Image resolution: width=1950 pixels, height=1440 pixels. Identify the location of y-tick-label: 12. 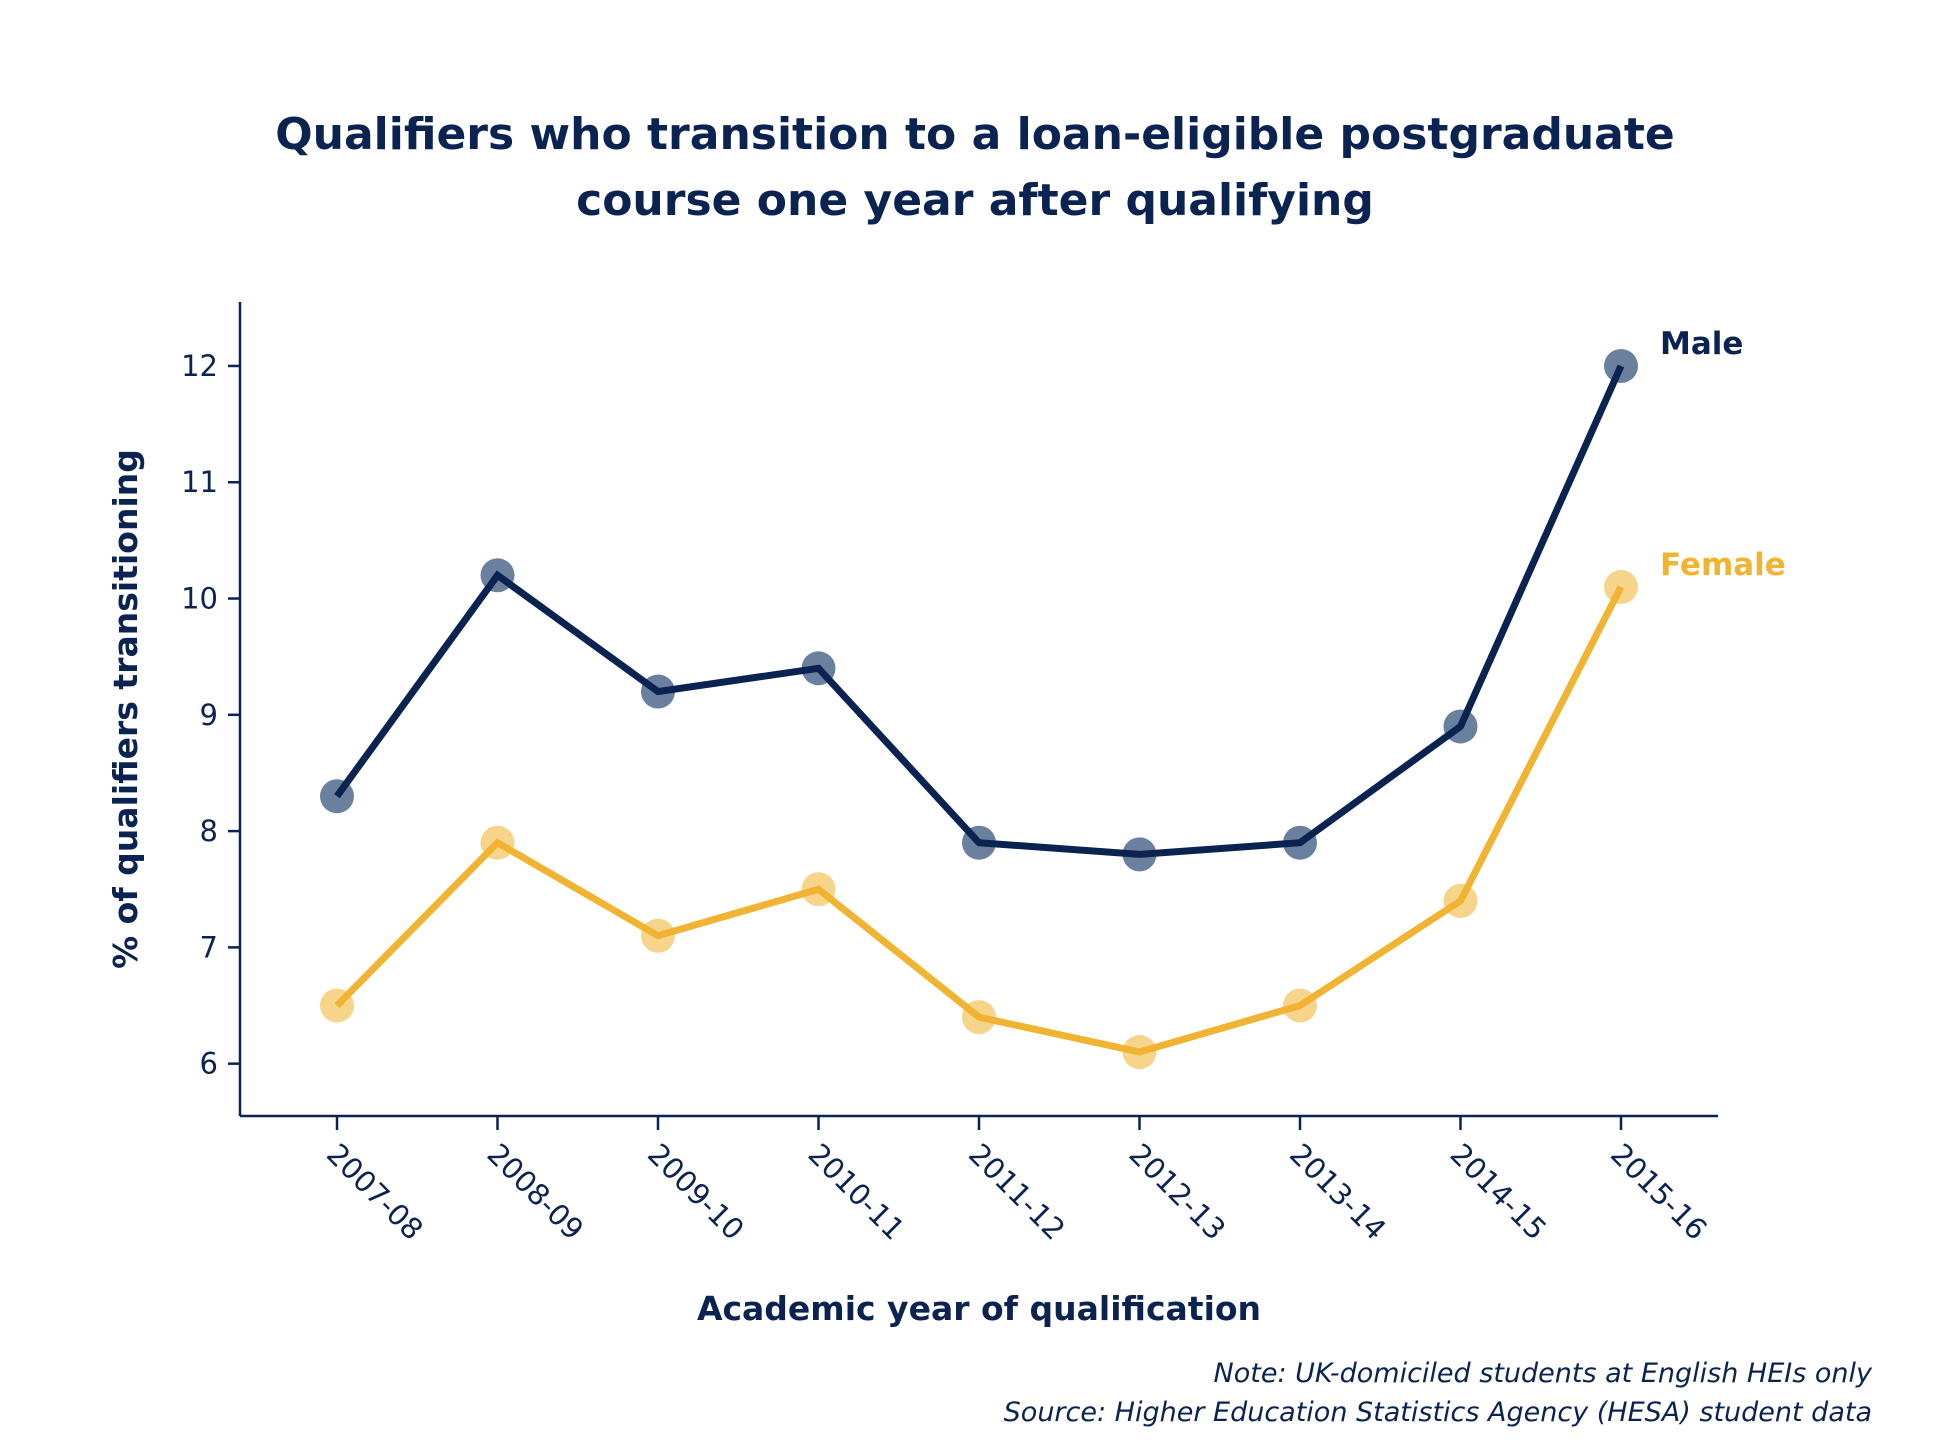
(199, 366).